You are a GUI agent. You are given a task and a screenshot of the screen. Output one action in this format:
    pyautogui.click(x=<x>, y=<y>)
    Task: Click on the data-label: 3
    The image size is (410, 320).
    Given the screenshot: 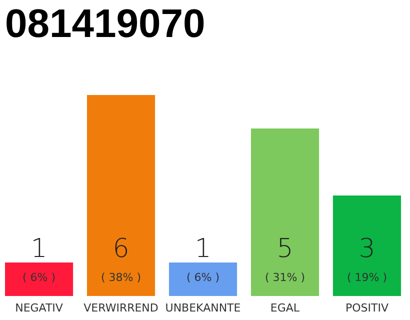 What is the action you would take?
    pyautogui.click(x=367, y=249)
    